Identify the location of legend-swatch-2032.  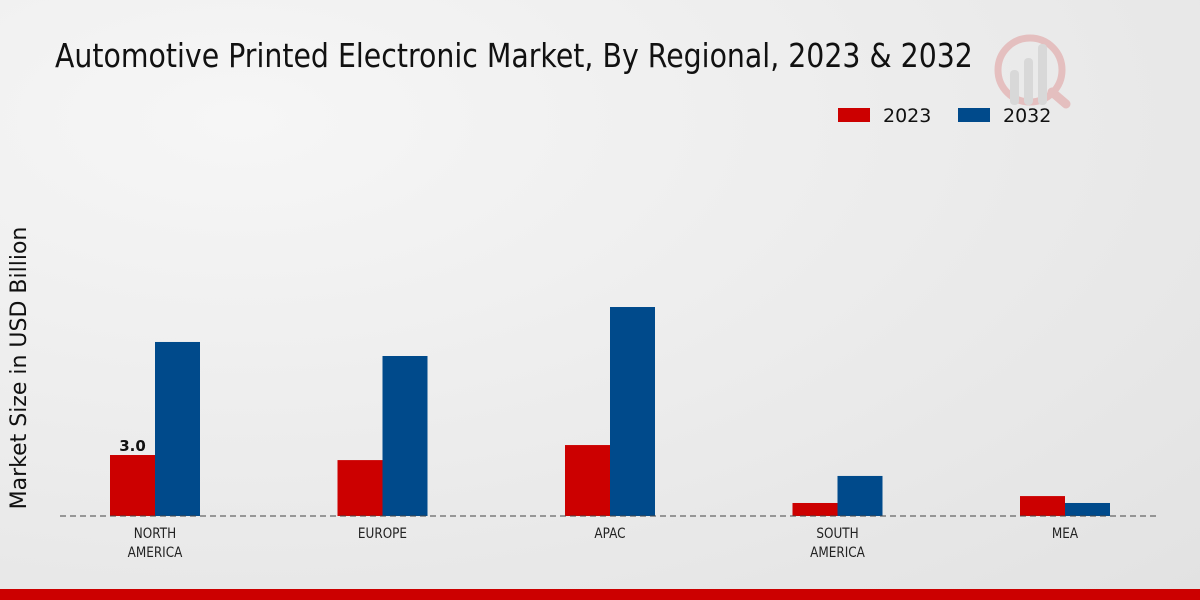
(974, 115).